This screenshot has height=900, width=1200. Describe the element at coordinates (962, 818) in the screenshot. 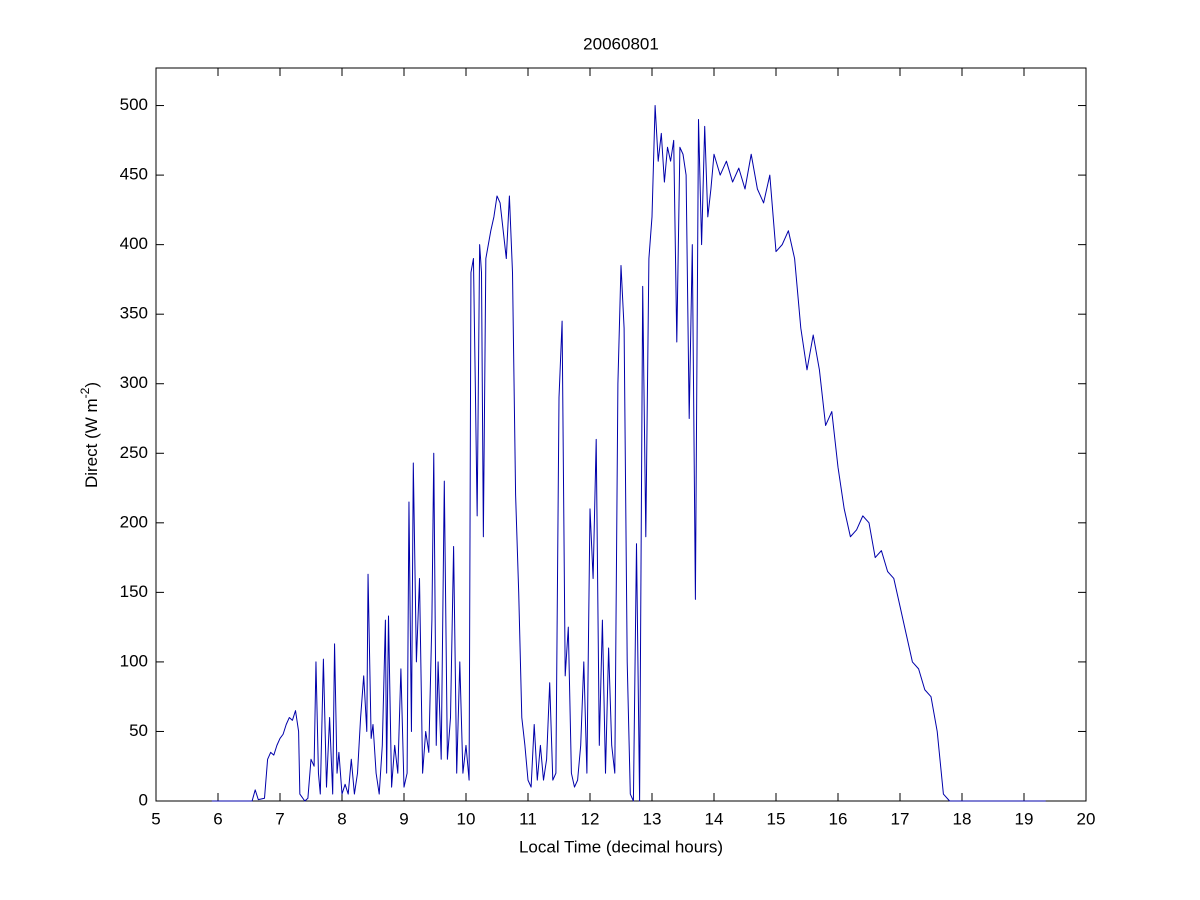

I see `x-tick-label: 18` at that location.